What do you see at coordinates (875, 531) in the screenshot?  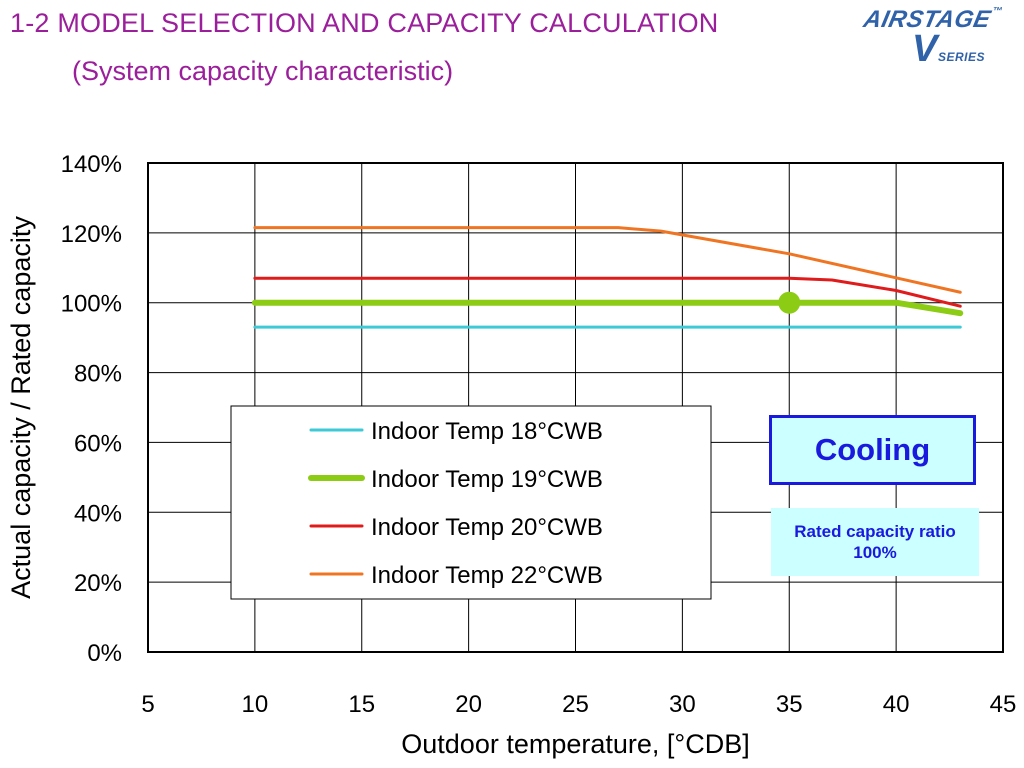 I see `rated-capacity-ratio-label: Rated capacity ratio` at bounding box center [875, 531].